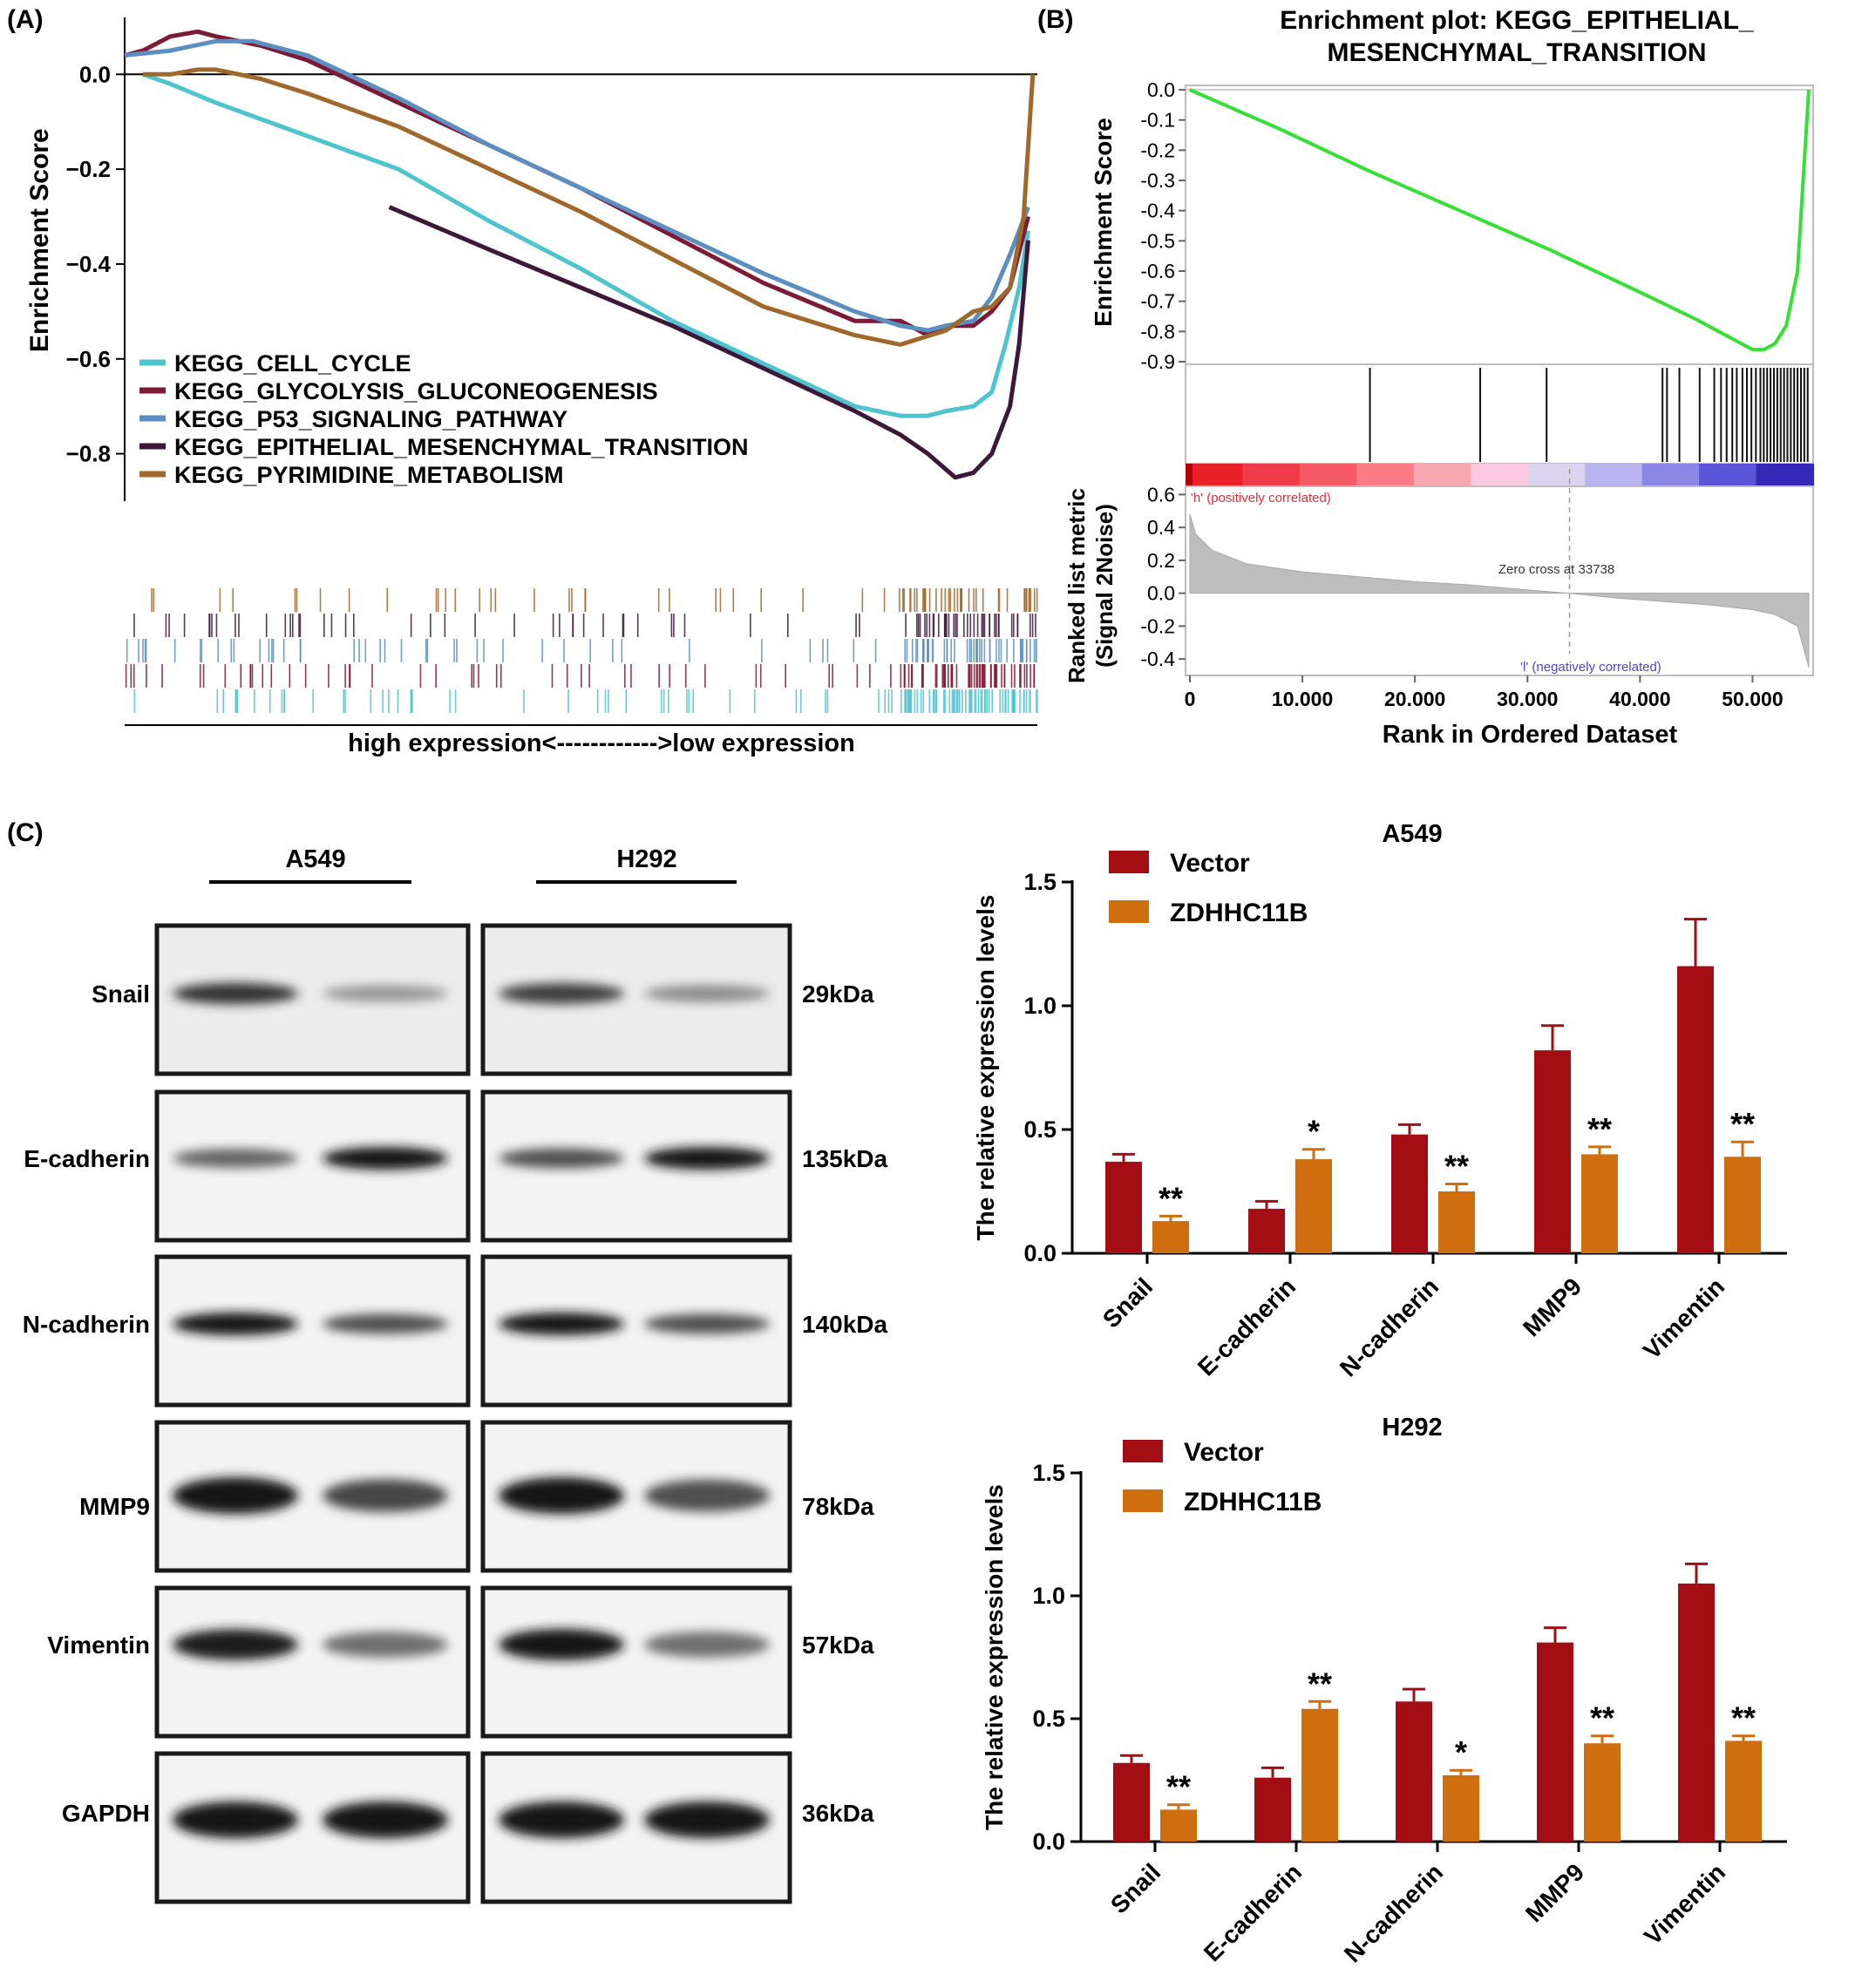 Image resolution: width=1855 pixels, height=1988 pixels. What do you see at coordinates (1499, 414) in the screenshot?
I see `hits-frame` at bounding box center [1499, 414].